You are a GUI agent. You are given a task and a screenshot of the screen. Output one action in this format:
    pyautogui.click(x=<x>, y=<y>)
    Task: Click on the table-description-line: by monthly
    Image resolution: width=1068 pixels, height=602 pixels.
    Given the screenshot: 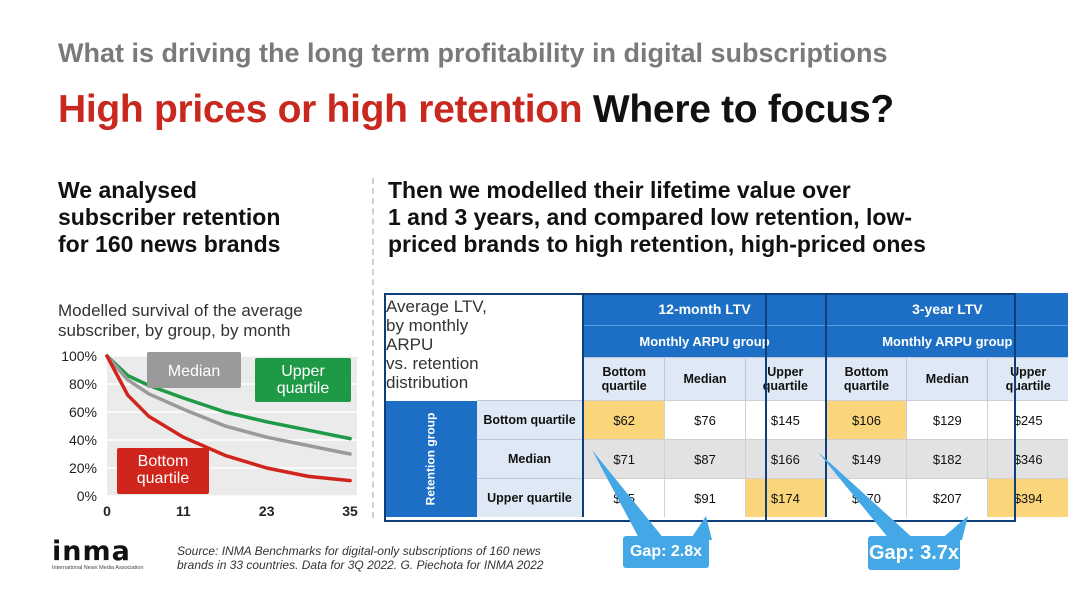 What is the action you would take?
    pyautogui.click(x=427, y=325)
    